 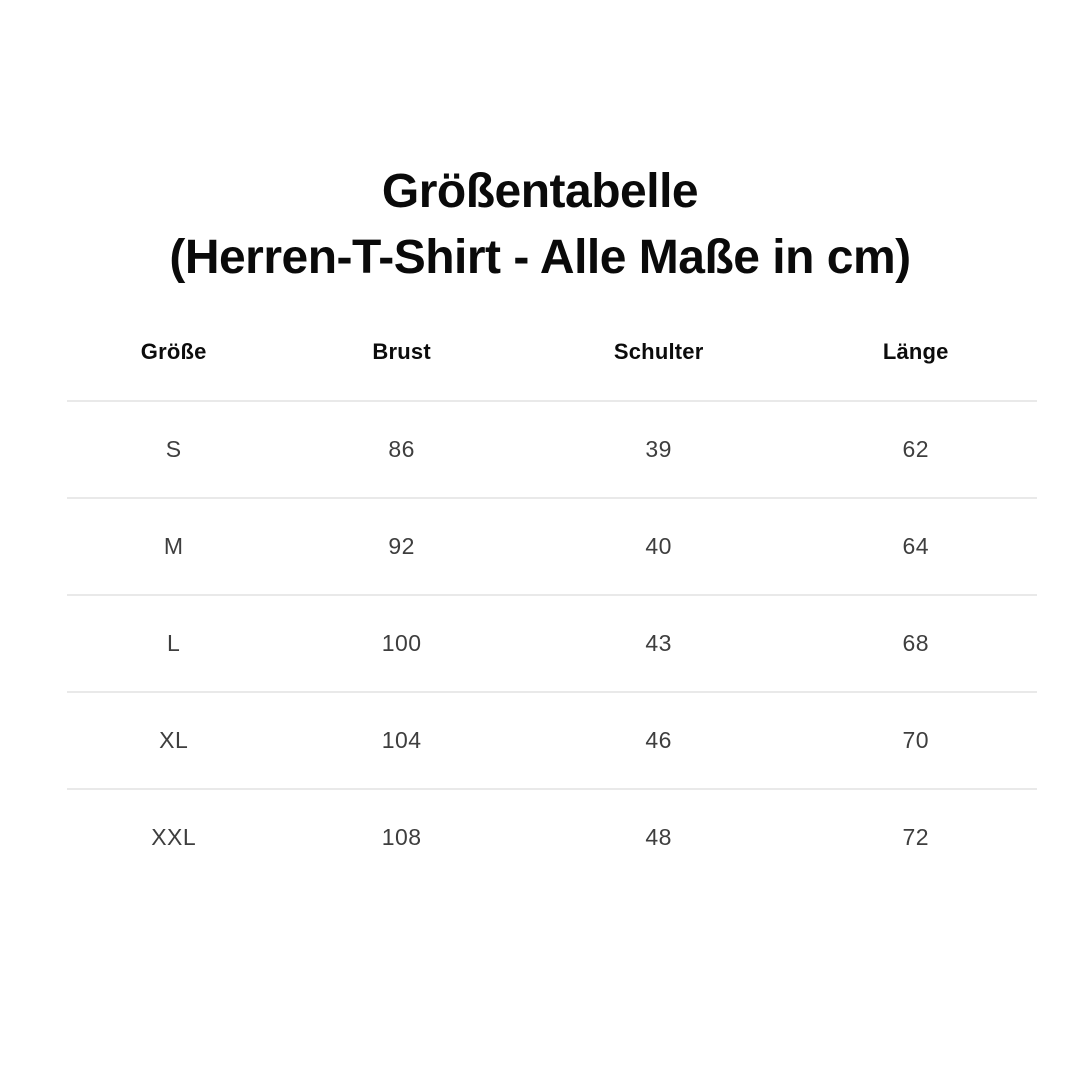 I want to click on cell-brust: 104, so click(x=401, y=740).